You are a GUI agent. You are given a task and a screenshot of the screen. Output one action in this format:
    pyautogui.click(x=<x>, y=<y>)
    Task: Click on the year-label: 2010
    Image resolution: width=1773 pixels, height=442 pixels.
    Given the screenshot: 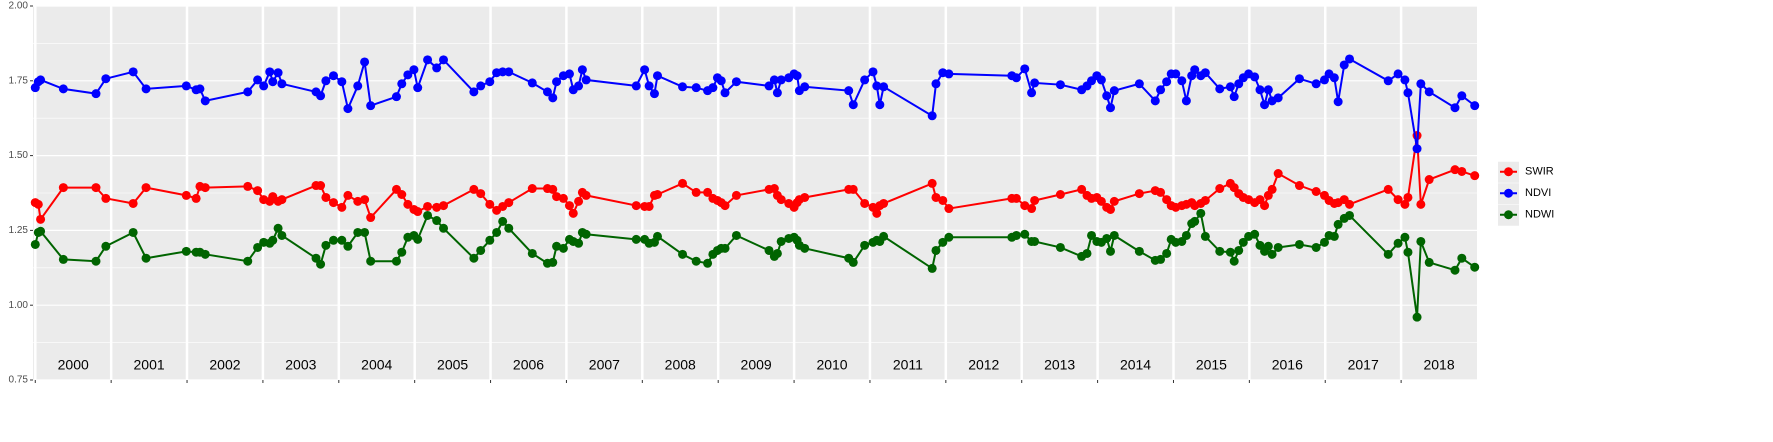 What is the action you would take?
    pyautogui.click(x=831, y=365)
    